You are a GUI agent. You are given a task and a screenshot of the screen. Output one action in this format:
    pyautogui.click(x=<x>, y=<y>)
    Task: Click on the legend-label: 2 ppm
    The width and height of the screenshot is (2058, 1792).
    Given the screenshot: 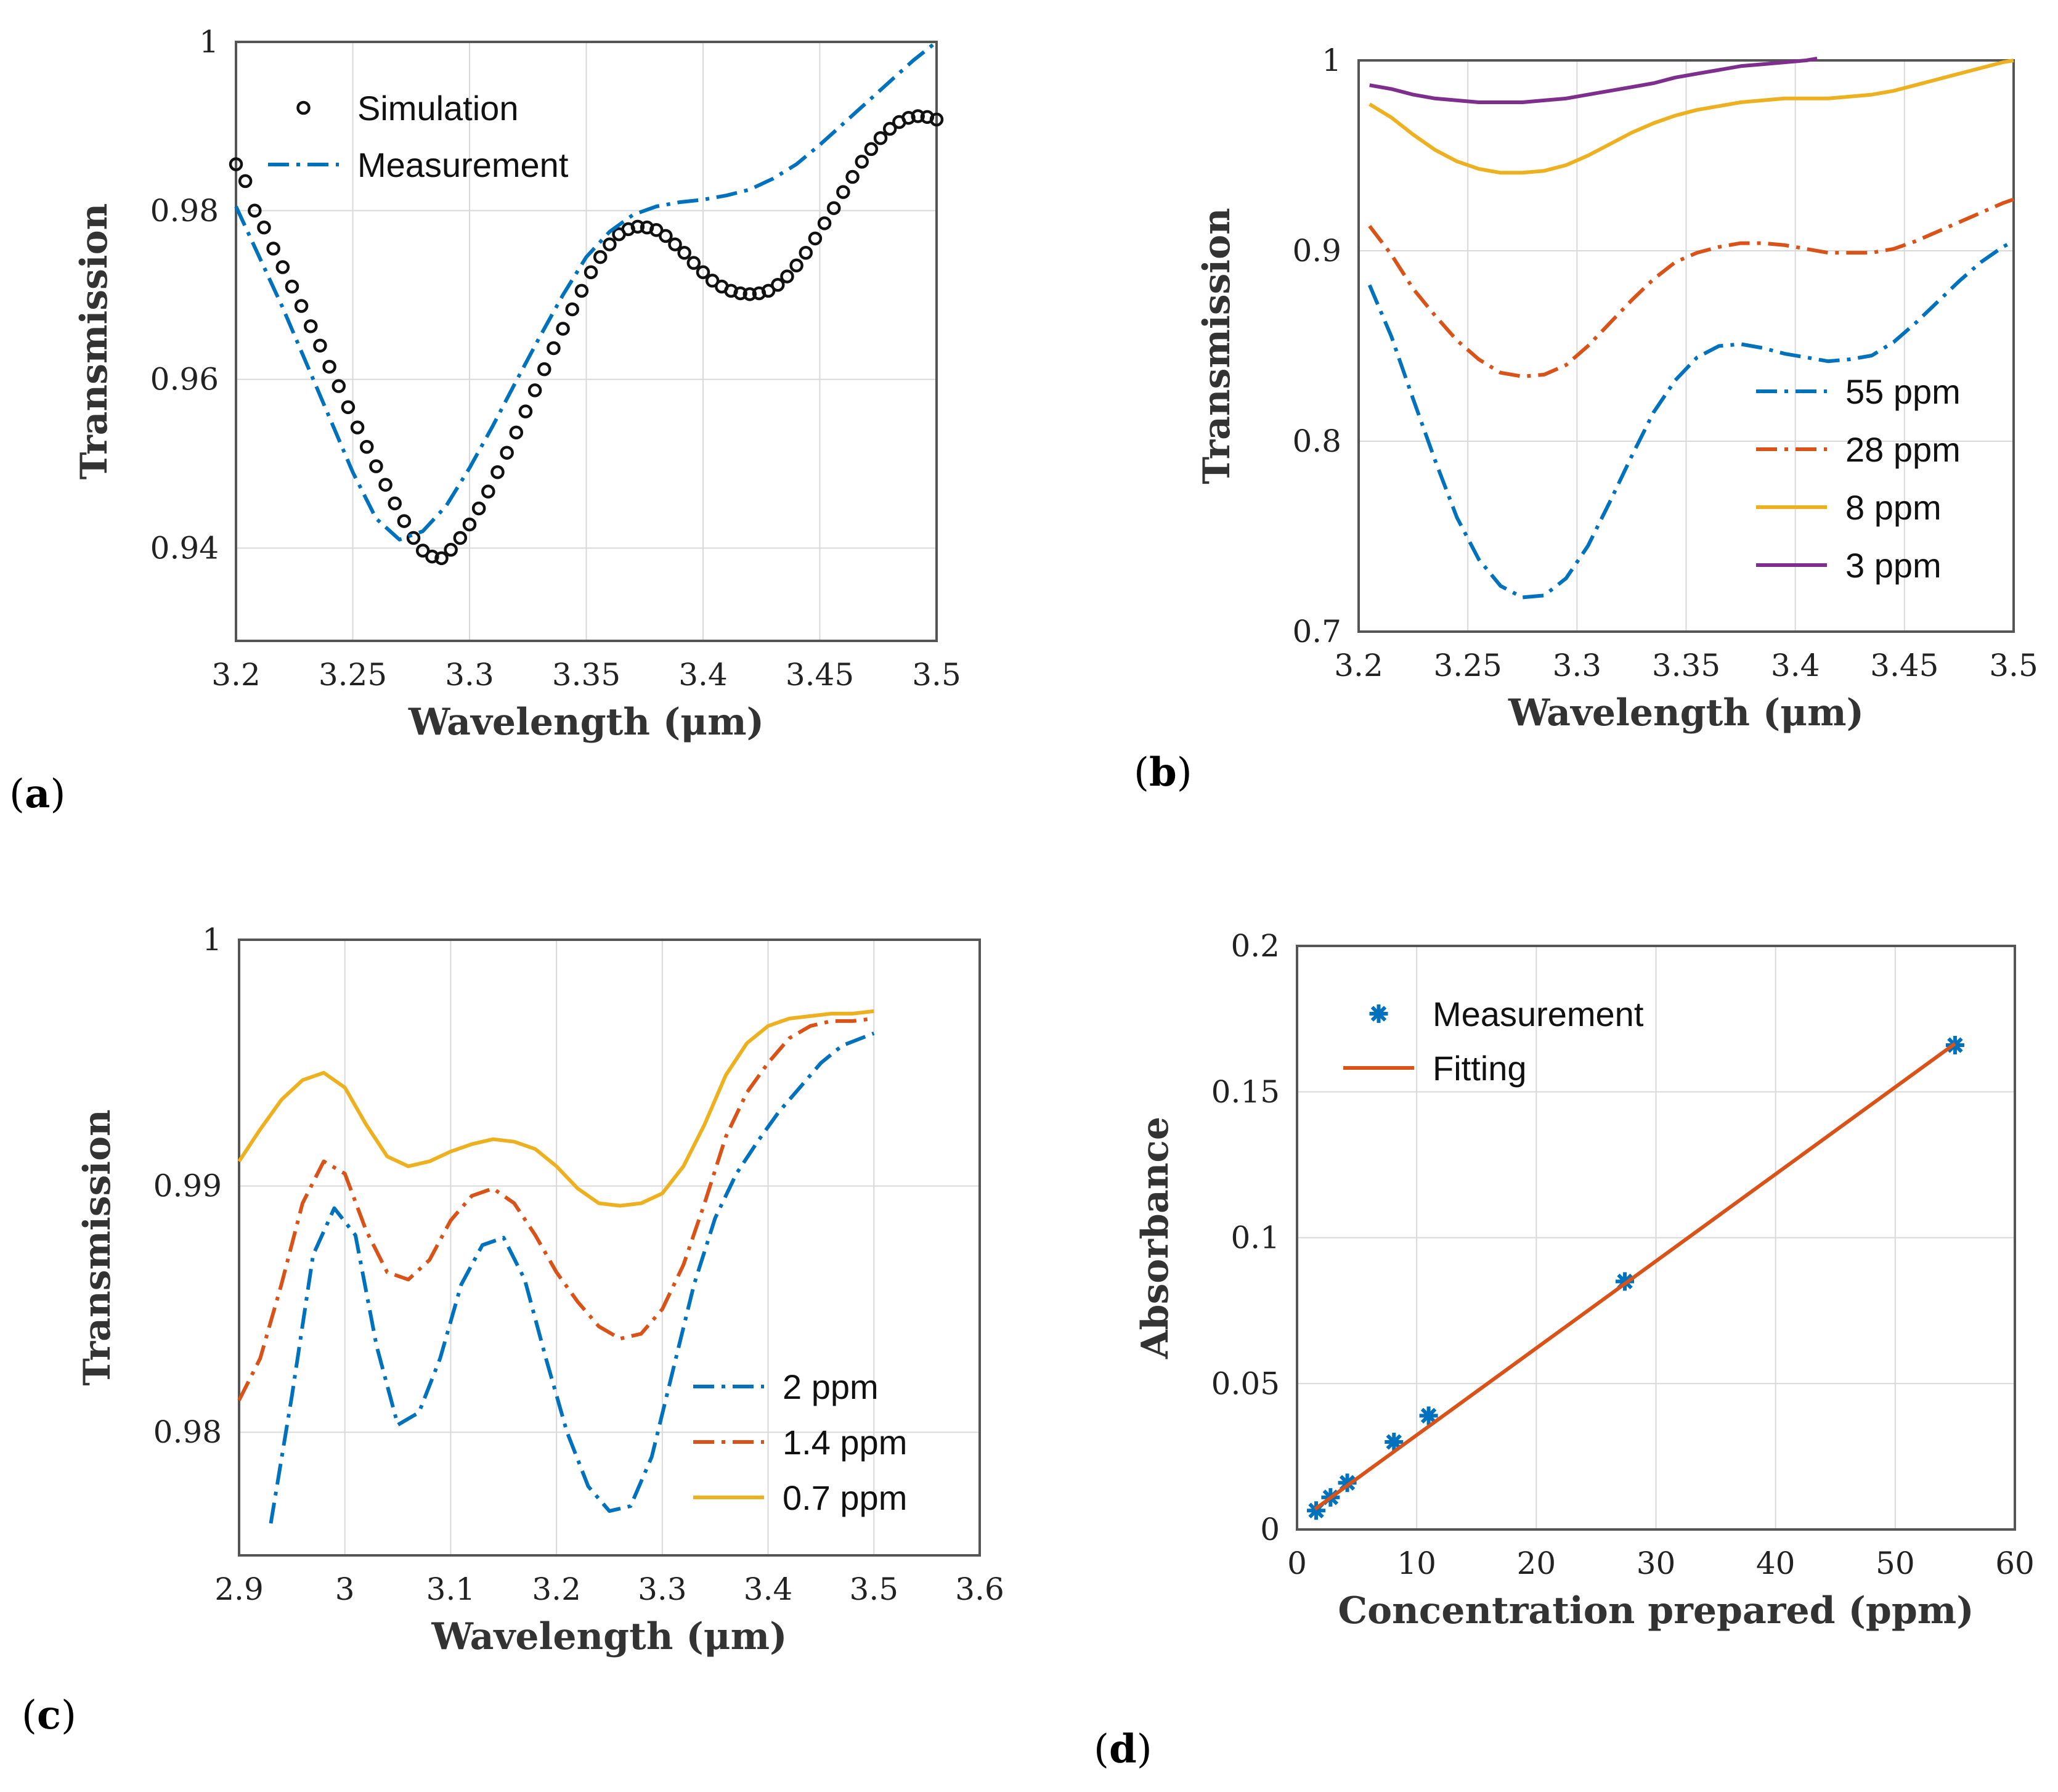 What is the action you would take?
    pyautogui.click(x=831, y=1387)
    